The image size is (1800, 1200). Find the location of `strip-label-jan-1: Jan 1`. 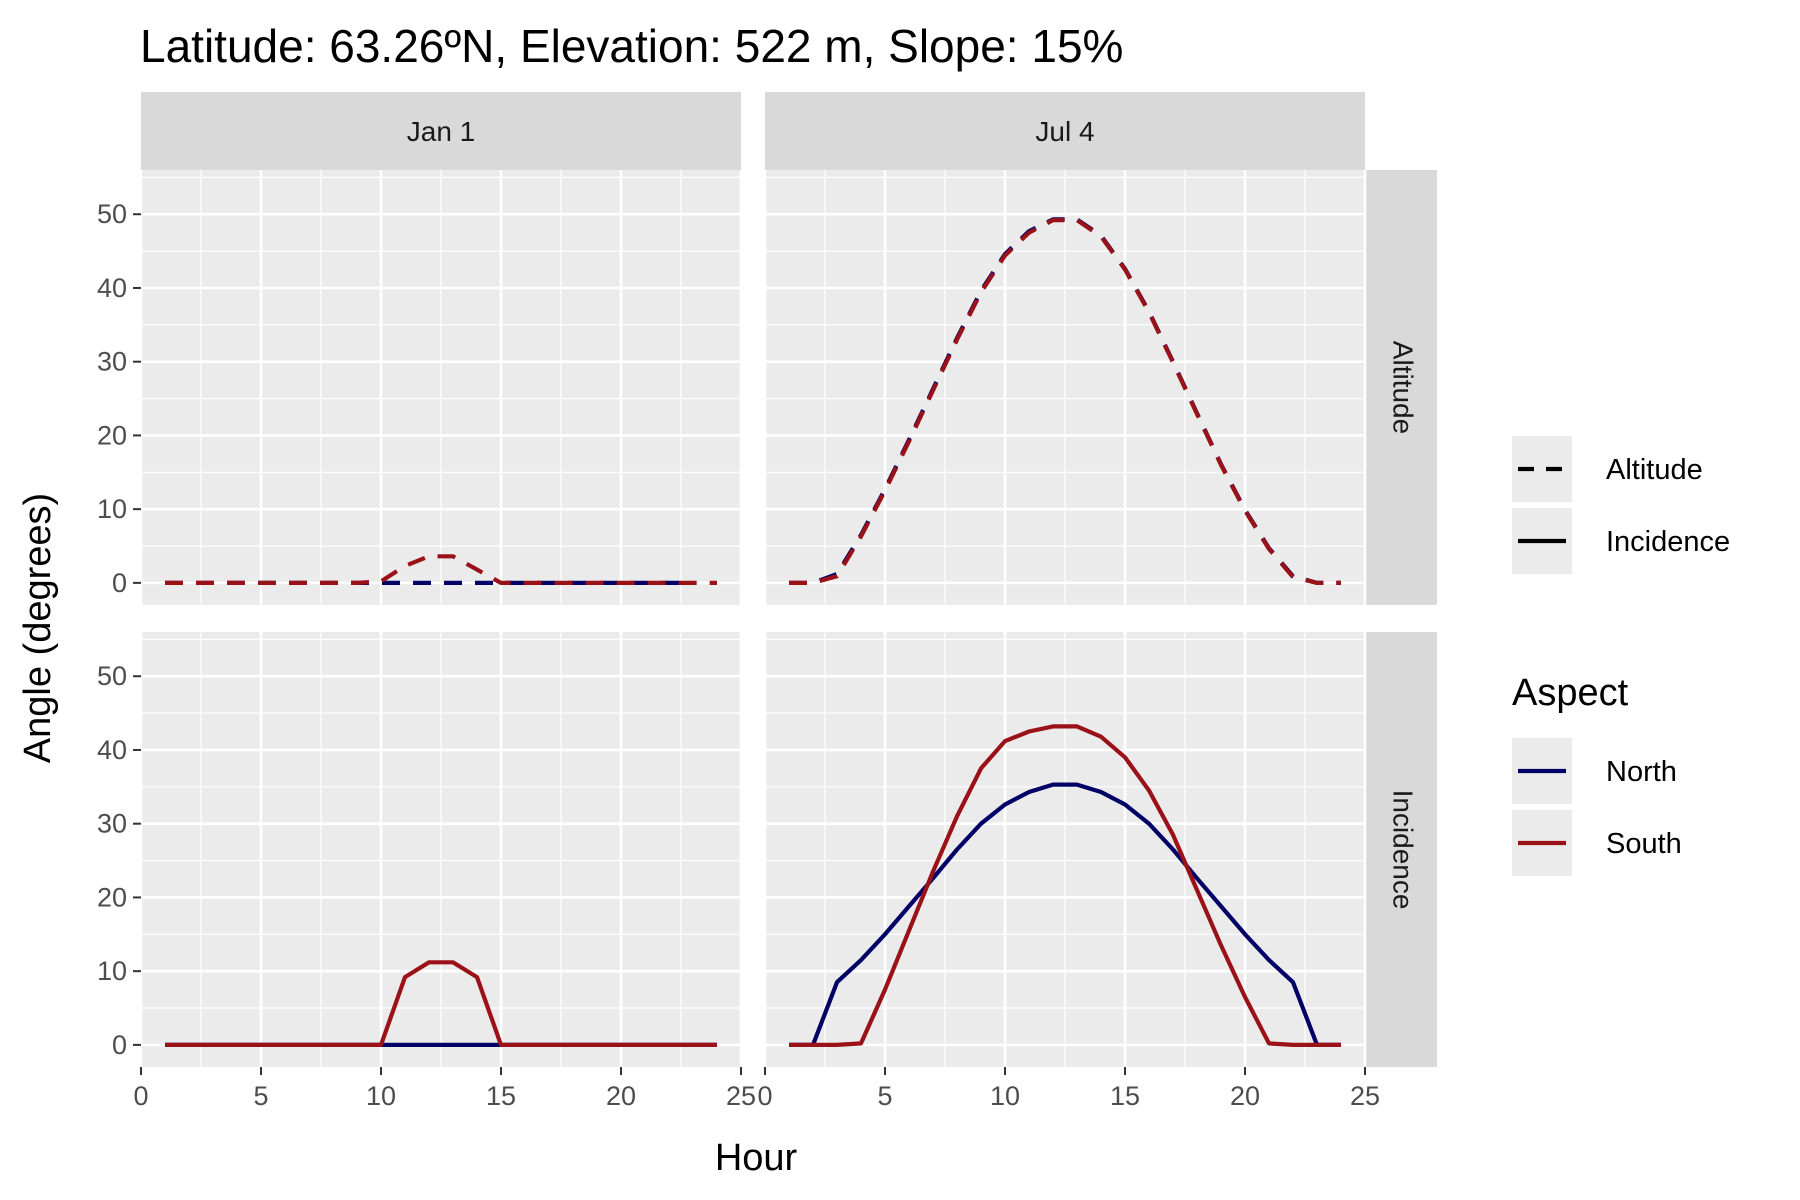

strip-label-jan-1: Jan 1 is located at coordinates (441, 131).